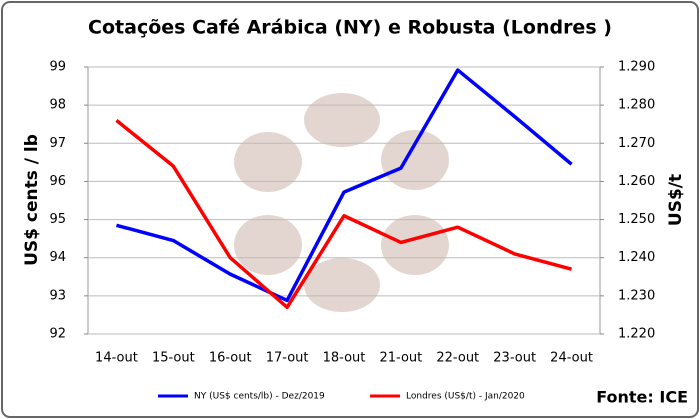  I want to click on x-tick-label: 22-out, so click(457, 358).